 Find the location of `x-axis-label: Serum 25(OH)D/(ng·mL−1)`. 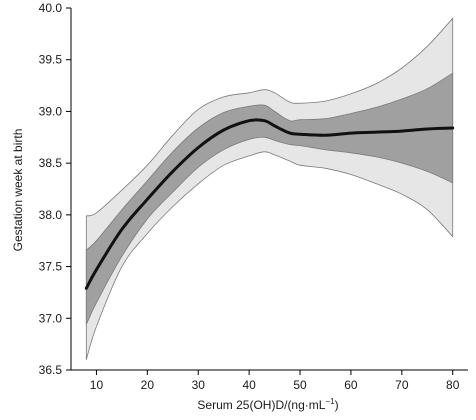

x-axis-label: Serum 25(OH)D/(ng·mL−1) is located at coordinates (267, 404).